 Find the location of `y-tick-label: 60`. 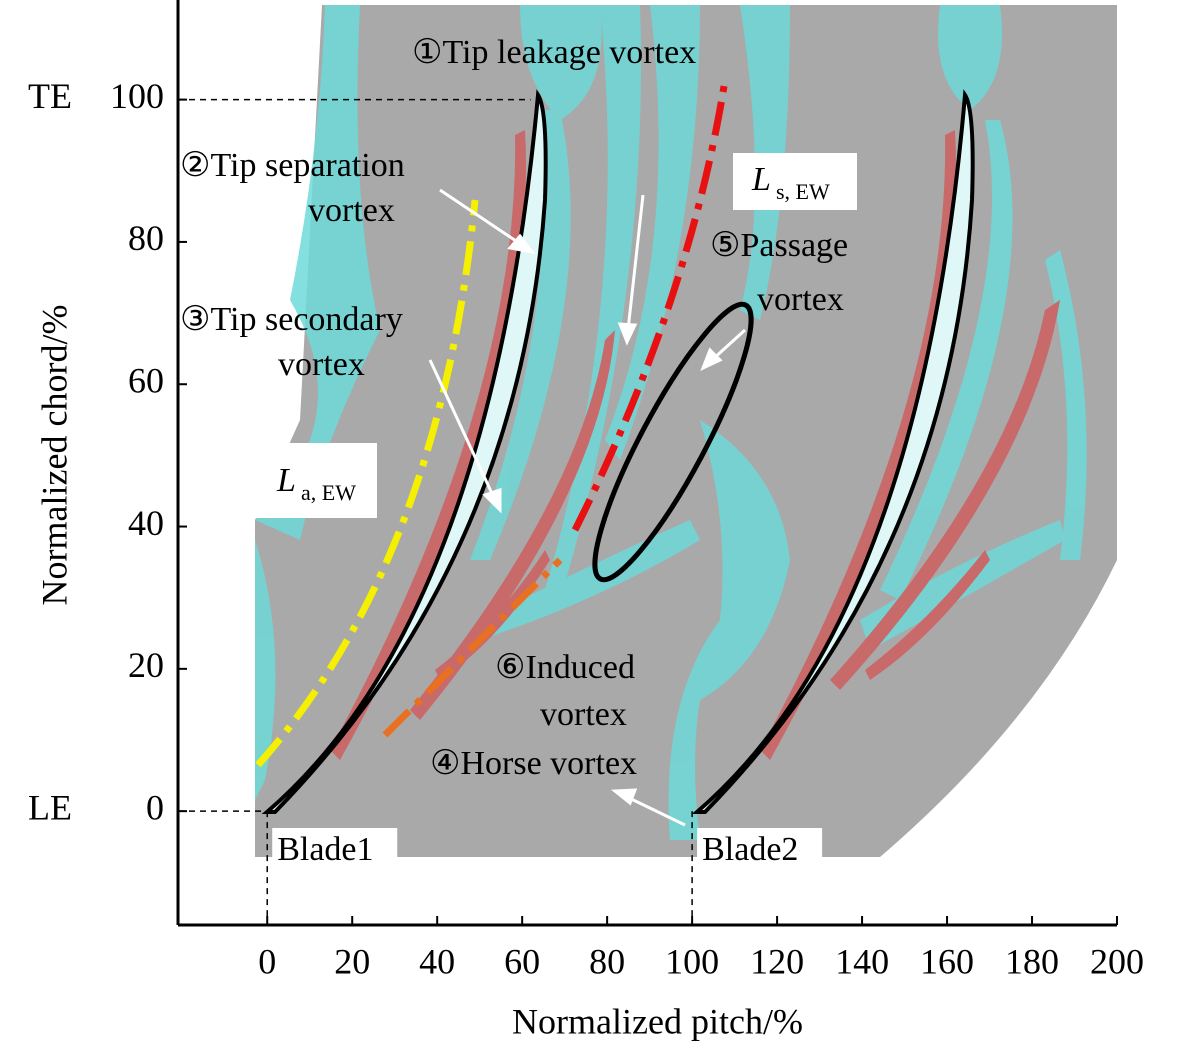

y-tick-label: 60 is located at coordinates (146, 380).